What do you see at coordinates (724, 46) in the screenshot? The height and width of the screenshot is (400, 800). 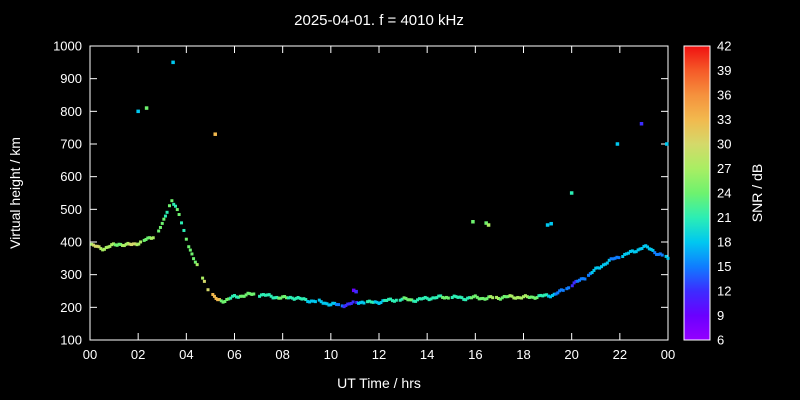 I see `colorbar-tick-label: 42` at bounding box center [724, 46].